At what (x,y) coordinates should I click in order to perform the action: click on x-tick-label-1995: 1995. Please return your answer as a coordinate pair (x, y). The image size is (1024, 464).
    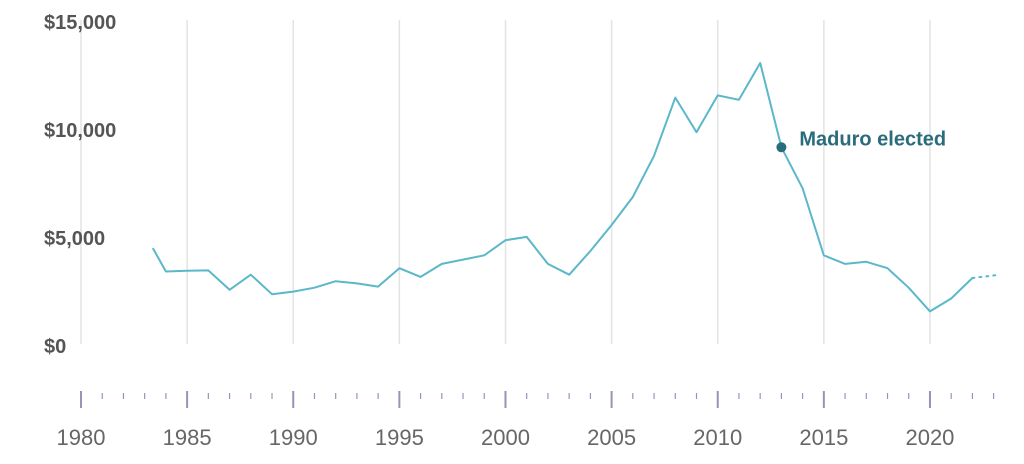
    Looking at the image, I should click on (399, 437).